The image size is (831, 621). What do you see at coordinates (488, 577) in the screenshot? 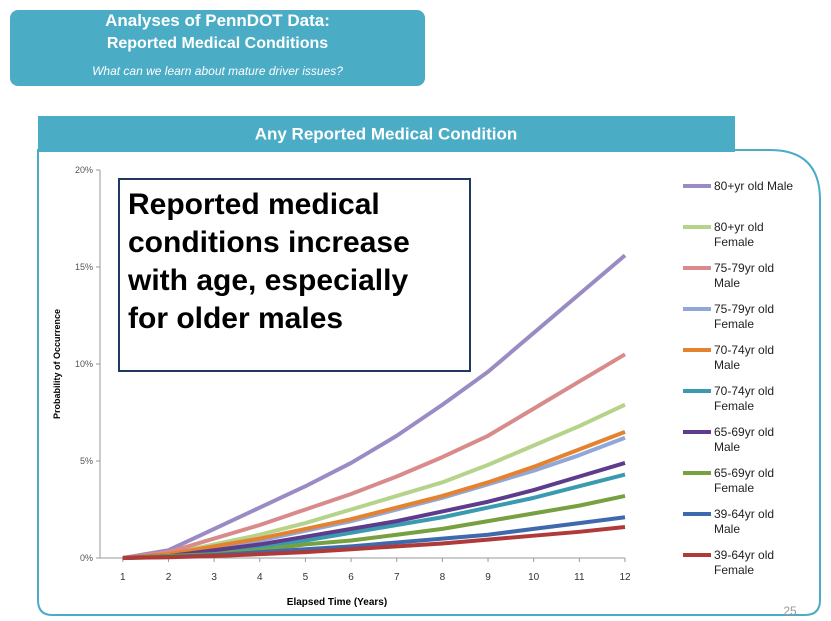
I see `x-tick-label: 9` at bounding box center [488, 577].